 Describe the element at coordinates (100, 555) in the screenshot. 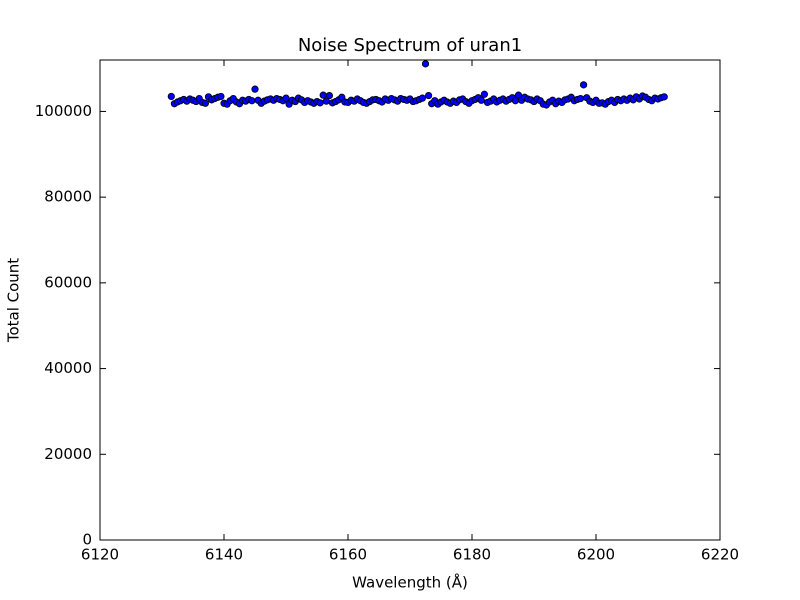

I see `x-tick-label: 6120` at that location.